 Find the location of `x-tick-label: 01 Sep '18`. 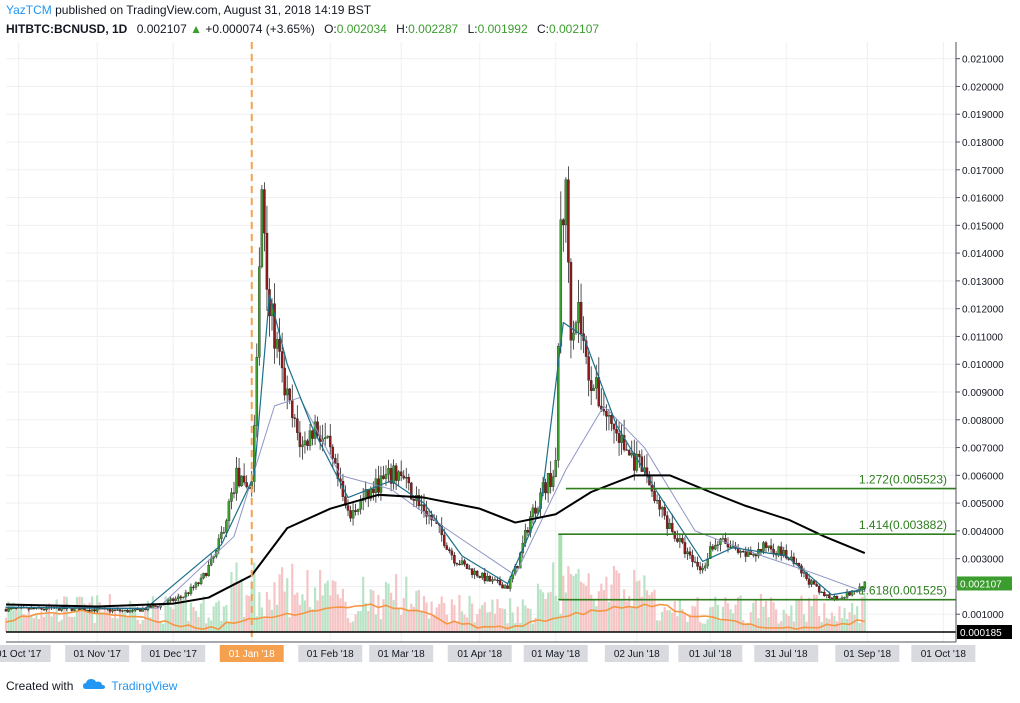

x-tick-label: 01 Sep '18 is located at coordinates (868, 654).